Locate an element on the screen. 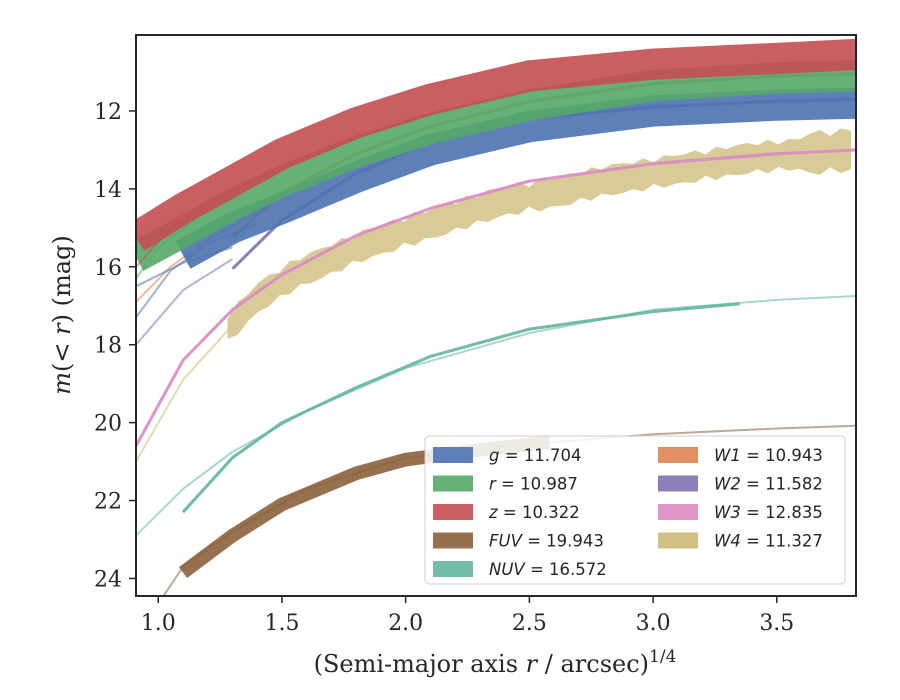  x-tick-label: 2.0 is located at coordinates (405, 623).